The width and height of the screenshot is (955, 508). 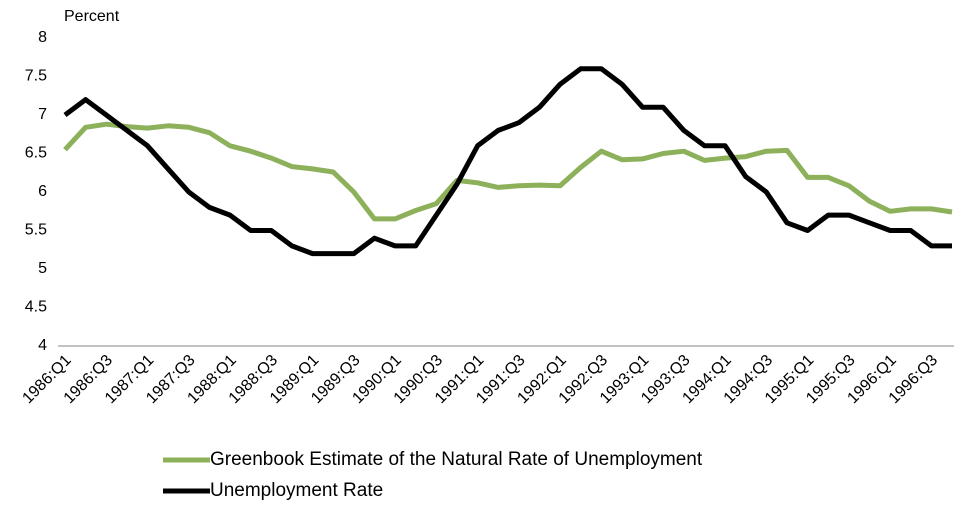 I want to click on y-axis-label: Percent, so click(x=92, y=16).